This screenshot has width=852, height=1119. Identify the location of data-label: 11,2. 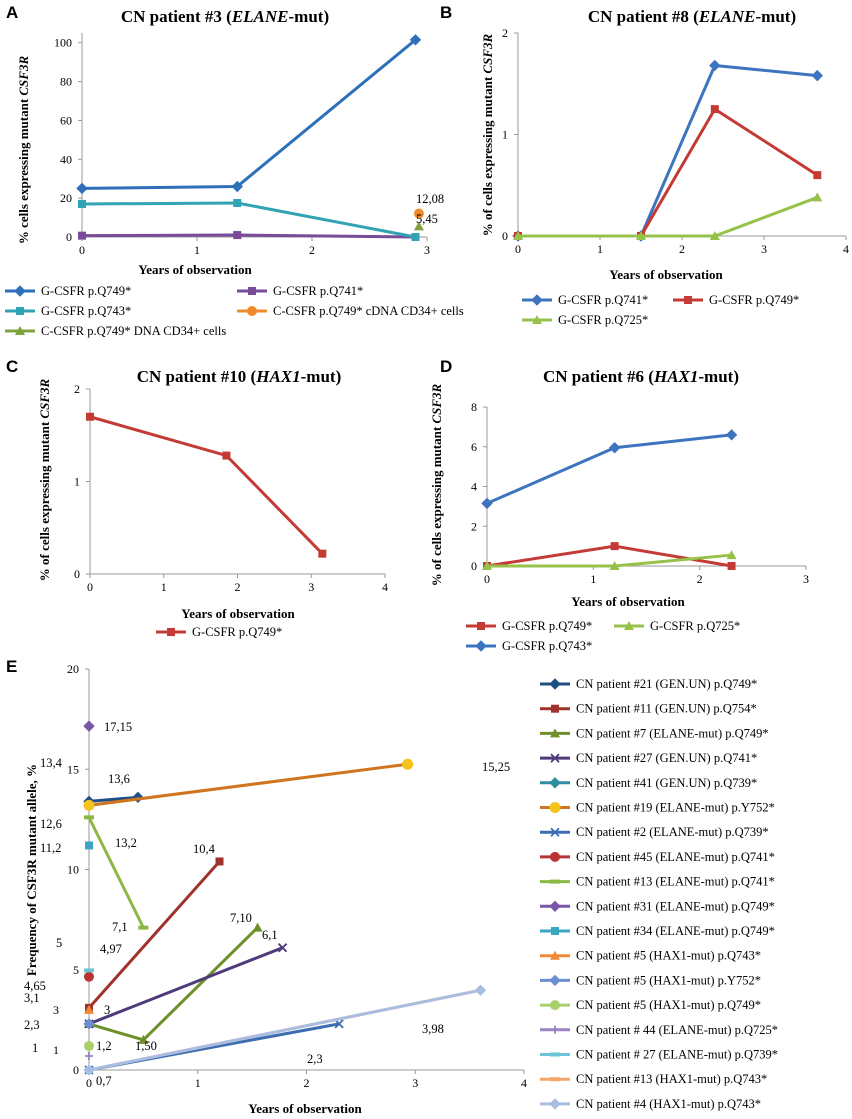
(50, 848).